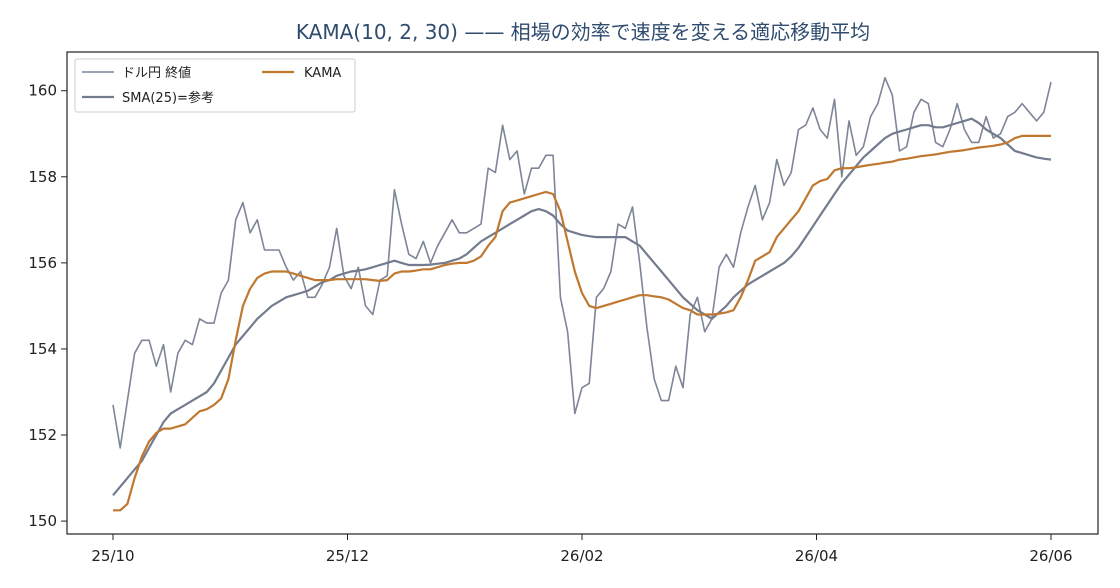 This screenshot has width=1120, height=588. I want to click on x-tick-label: 26/06, so click(1050, 556).